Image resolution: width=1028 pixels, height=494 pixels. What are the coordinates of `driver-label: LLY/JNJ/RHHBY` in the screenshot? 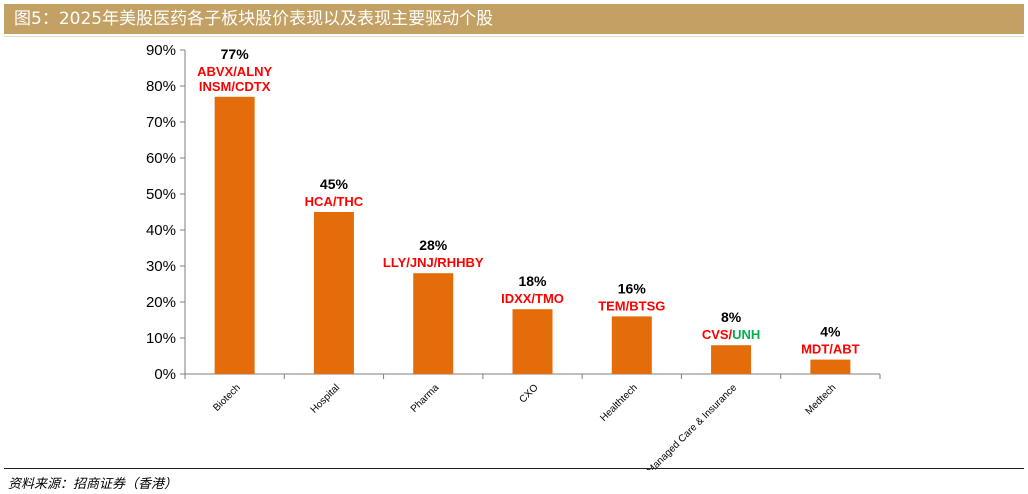 It's located at (433, 262).